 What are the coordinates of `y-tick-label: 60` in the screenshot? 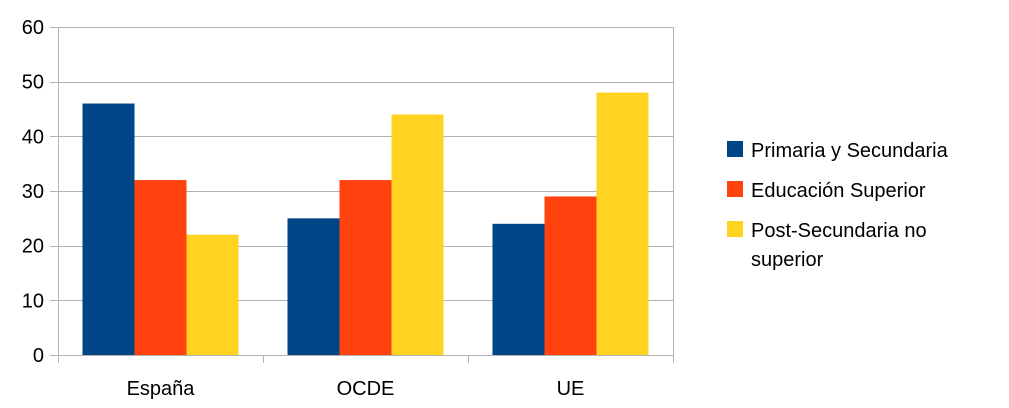 It's located at (33, 28).